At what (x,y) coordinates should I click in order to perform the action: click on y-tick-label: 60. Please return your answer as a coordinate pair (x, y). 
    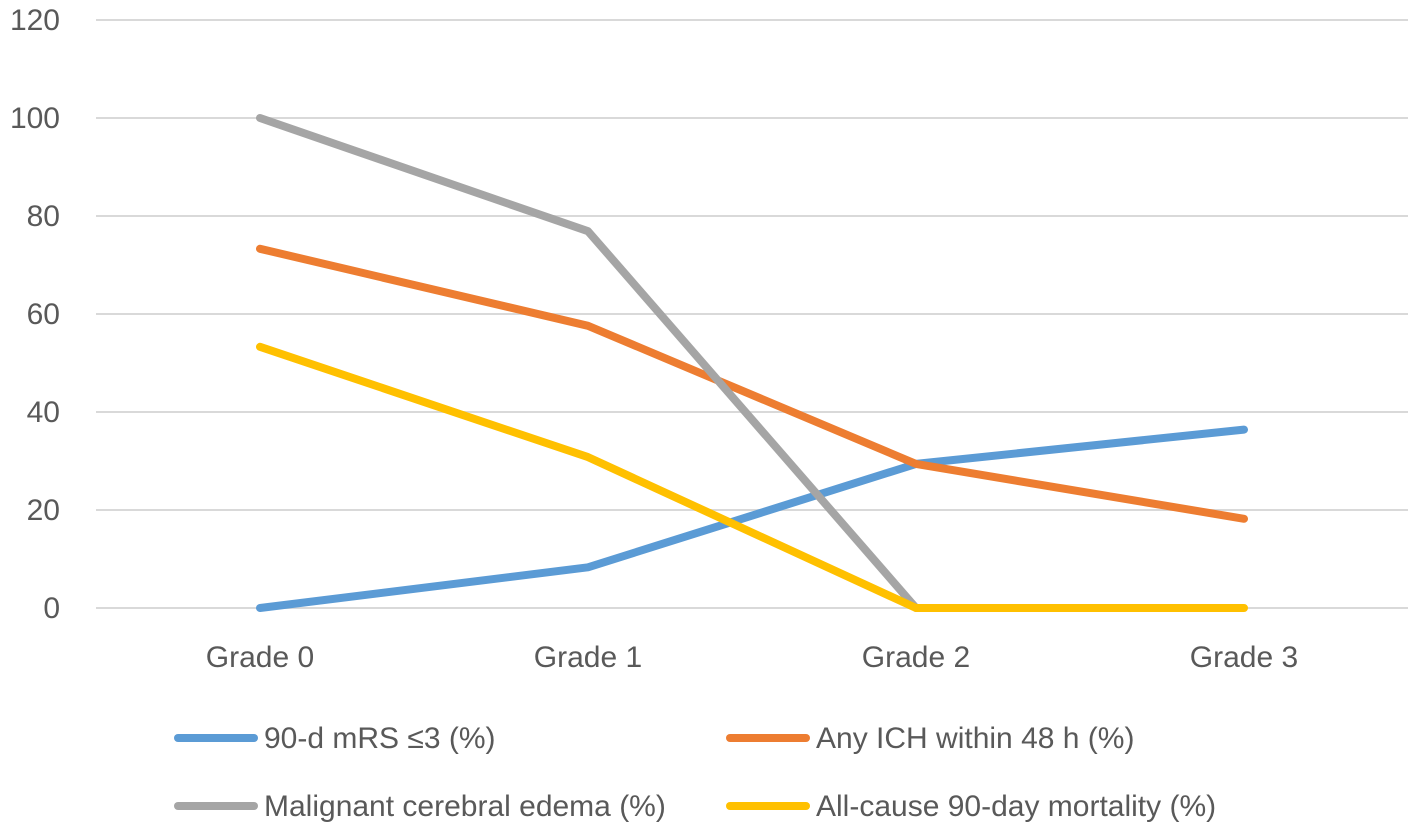
    Looking at the image, I should click on (43, 314).